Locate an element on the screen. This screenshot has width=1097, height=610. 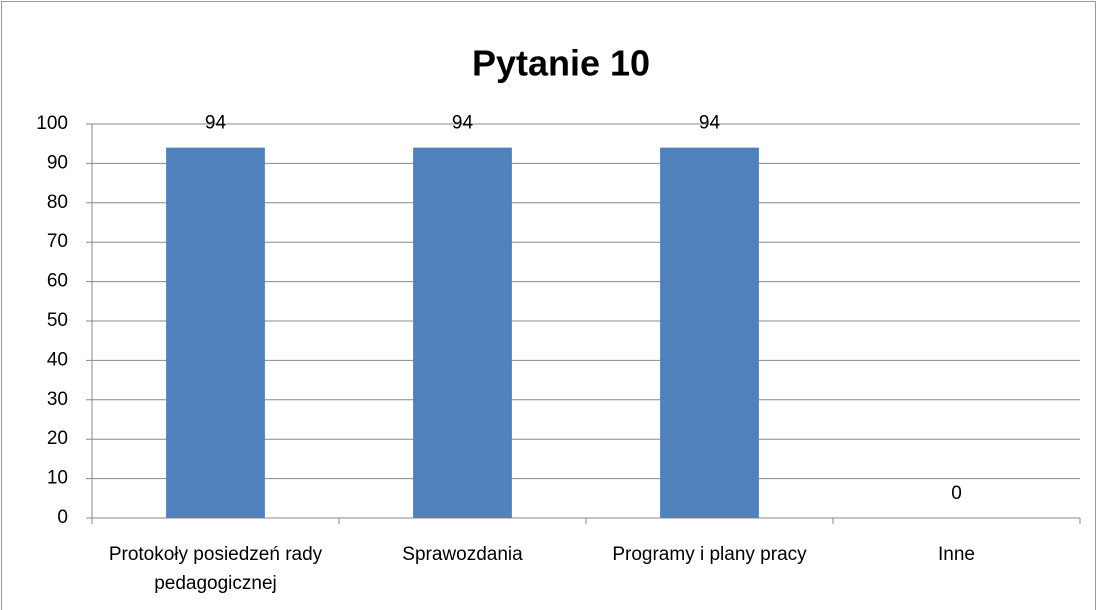
x-tick-label: Protokoły posiedzeń rady pedagogicznej is located at coordinates (215, 569).